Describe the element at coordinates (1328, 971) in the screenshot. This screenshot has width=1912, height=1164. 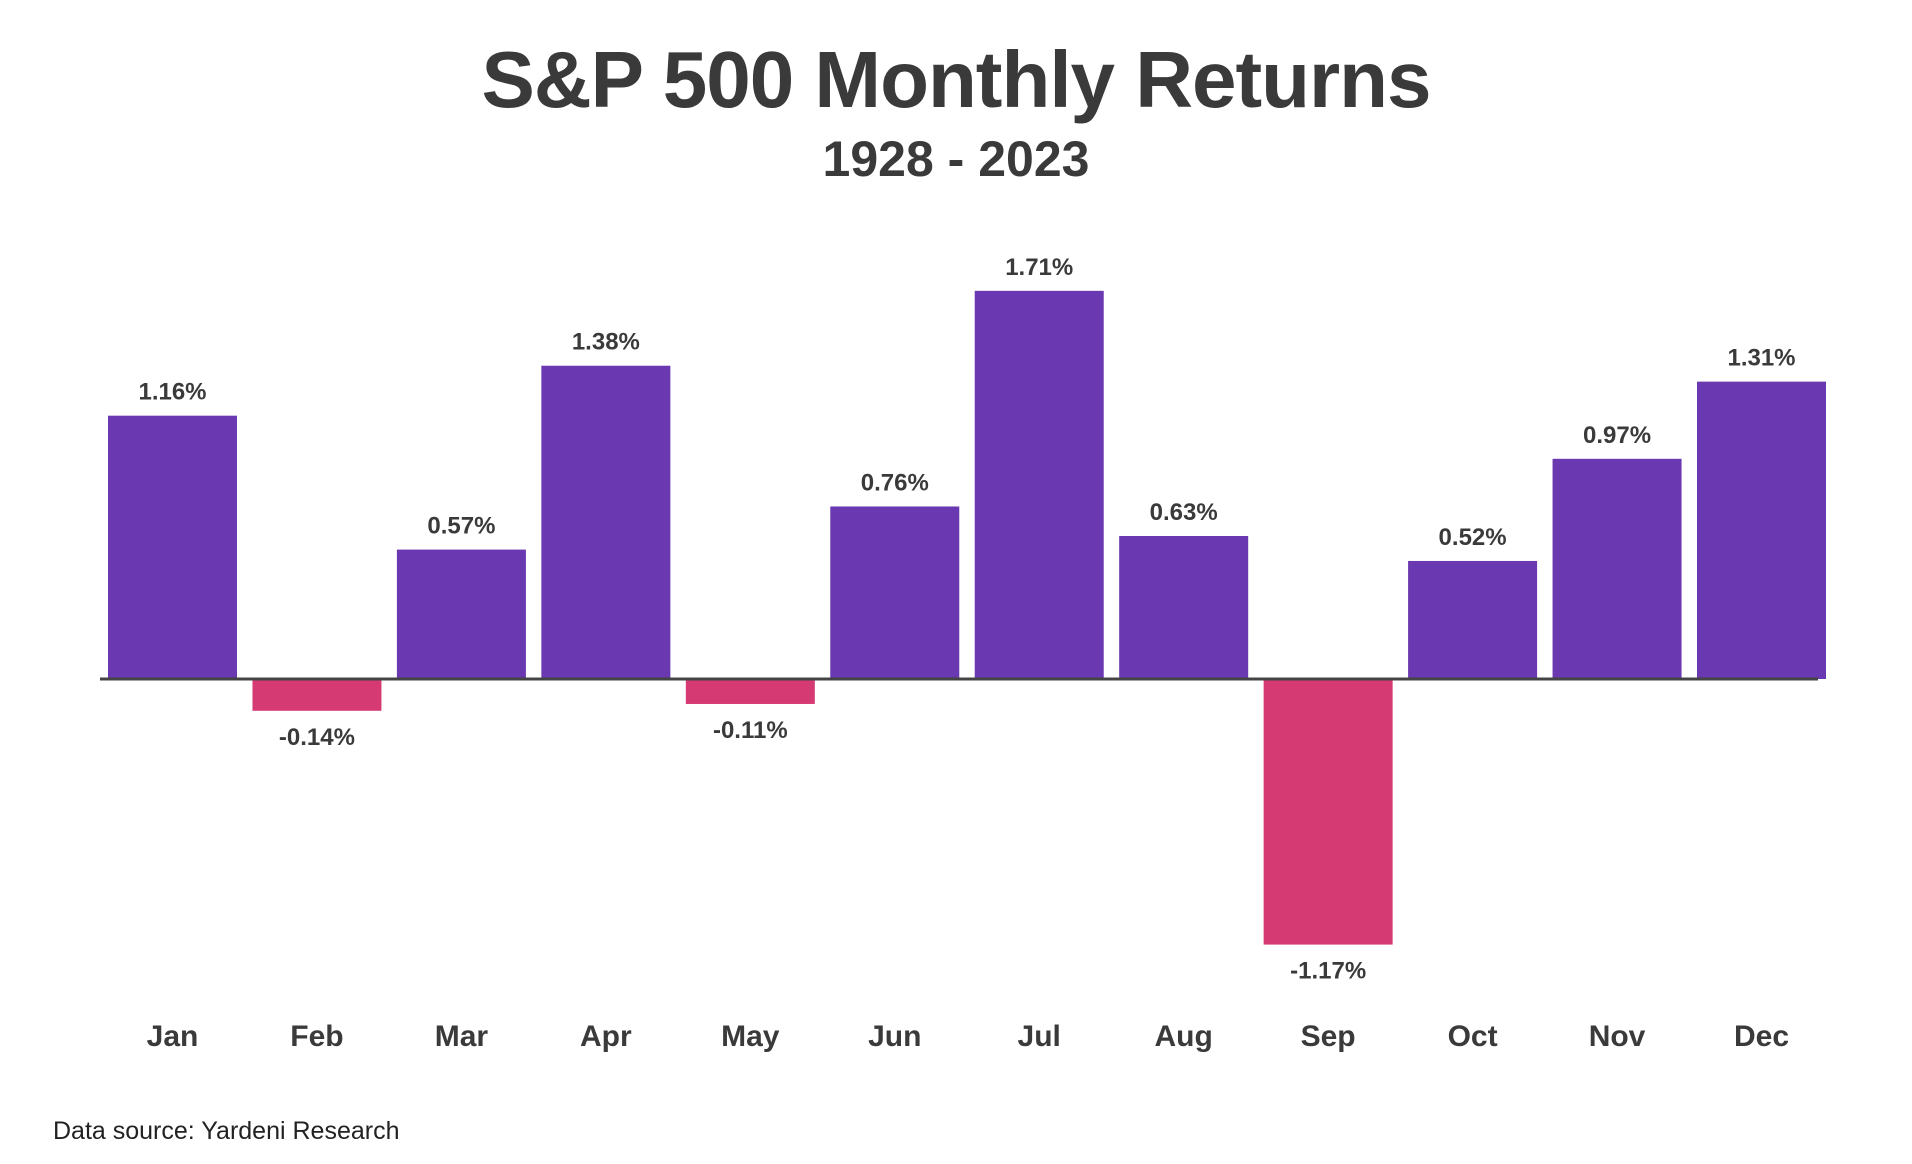
I see `value-label-sep: -1.17%` at that location.